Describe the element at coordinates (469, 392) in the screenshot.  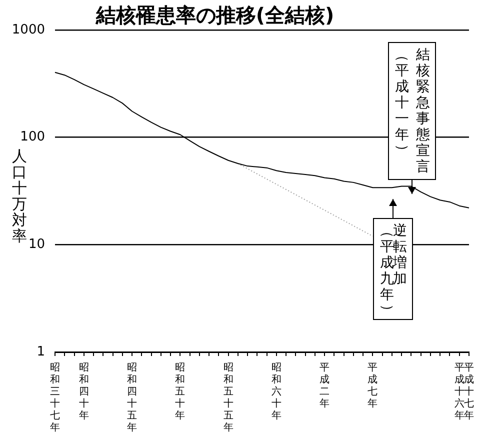
I see `x-tick-label: 平成十七年` at that location.